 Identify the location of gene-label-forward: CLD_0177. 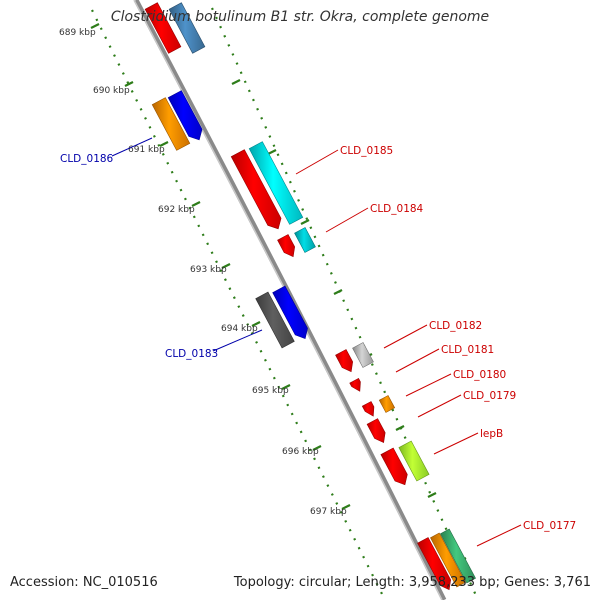
(549, 526).